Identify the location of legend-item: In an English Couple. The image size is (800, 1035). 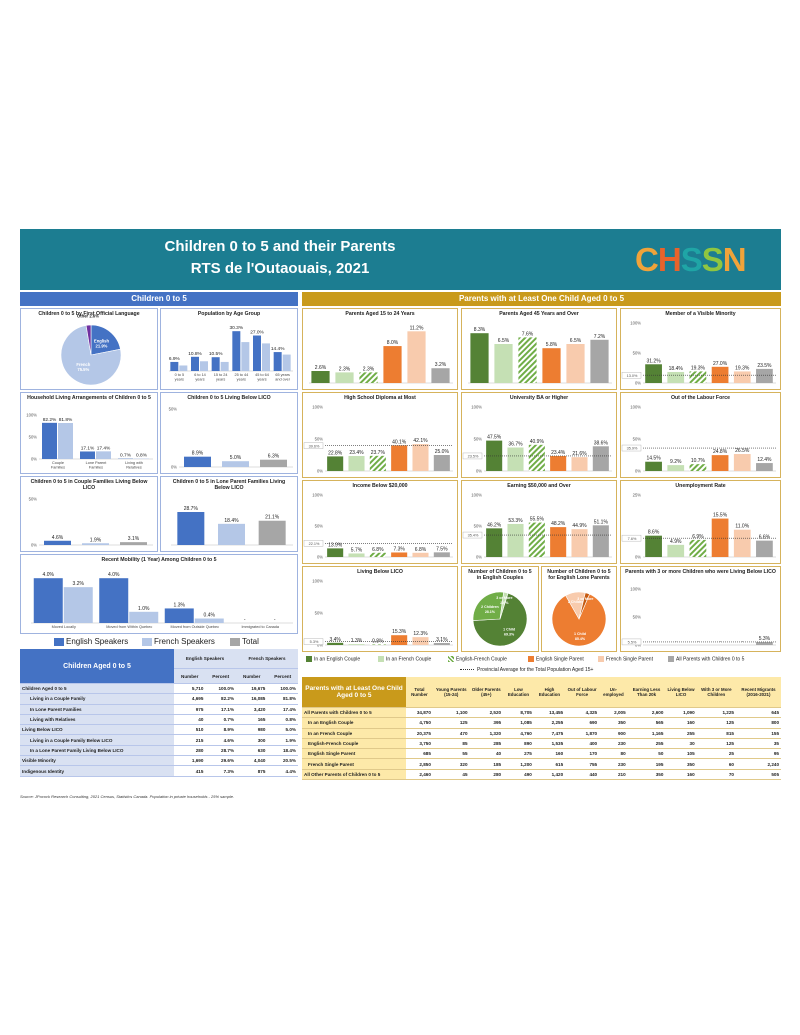
(333, 659).